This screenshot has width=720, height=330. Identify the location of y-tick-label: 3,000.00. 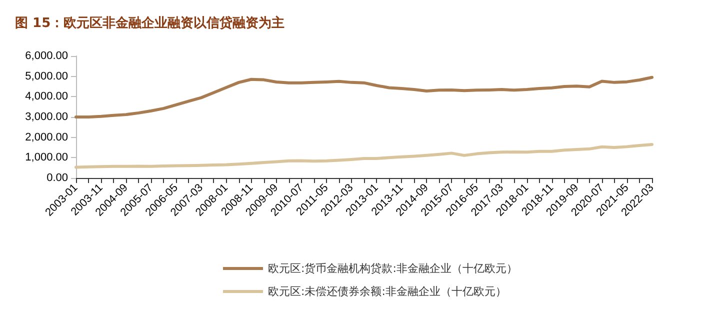
(46, 117).